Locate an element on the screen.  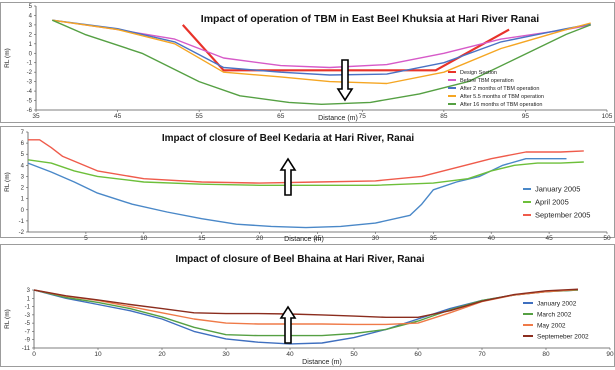
x-tick-label: 65 is located at coordinates (281, 116).